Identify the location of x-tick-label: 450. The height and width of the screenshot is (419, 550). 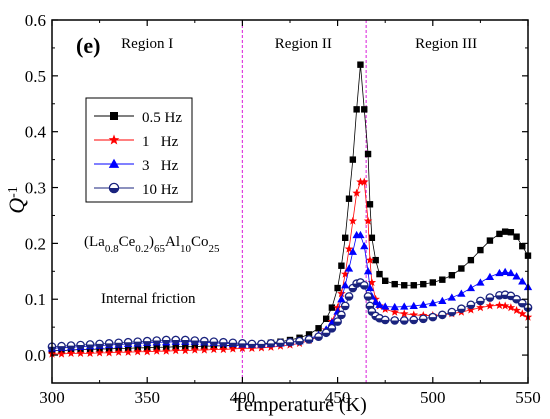
(338, 397).